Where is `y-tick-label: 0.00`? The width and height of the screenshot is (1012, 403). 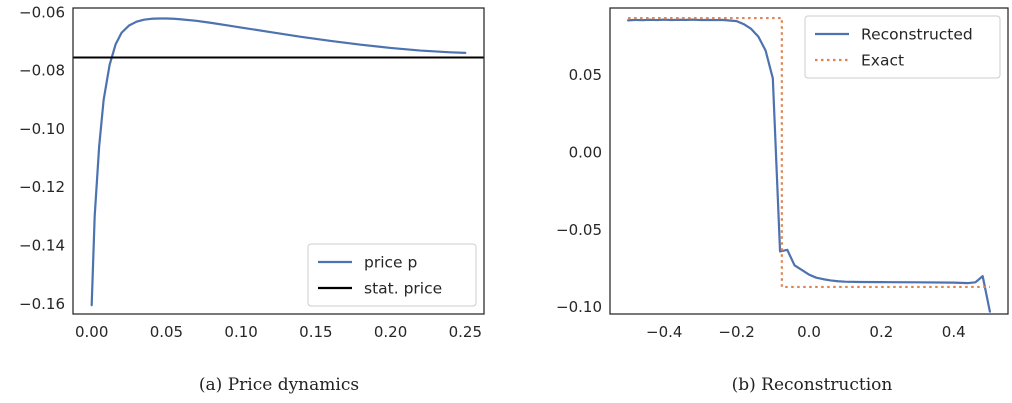 y-tick-label: 0.00 is located at coordinates (585, 153).